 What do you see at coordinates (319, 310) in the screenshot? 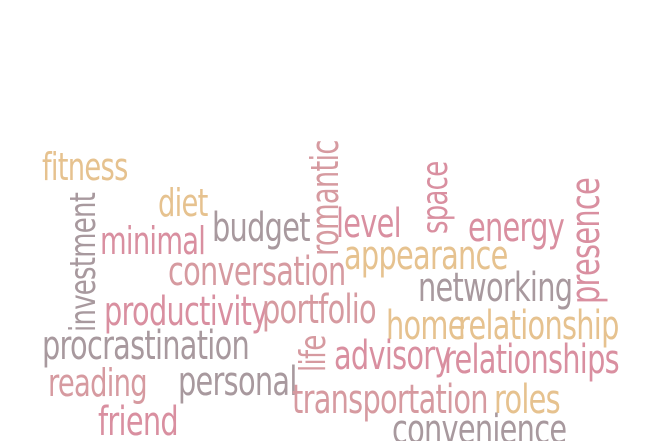
I see `word-portfolio: portfolio` at bounding box center [319, 310].